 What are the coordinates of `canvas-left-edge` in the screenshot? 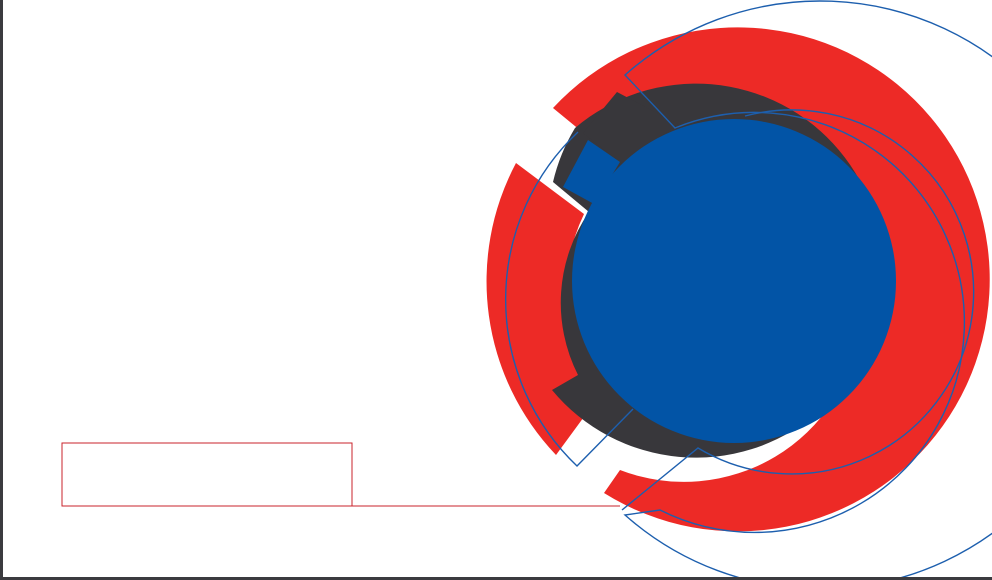 It's located at (1, 290).